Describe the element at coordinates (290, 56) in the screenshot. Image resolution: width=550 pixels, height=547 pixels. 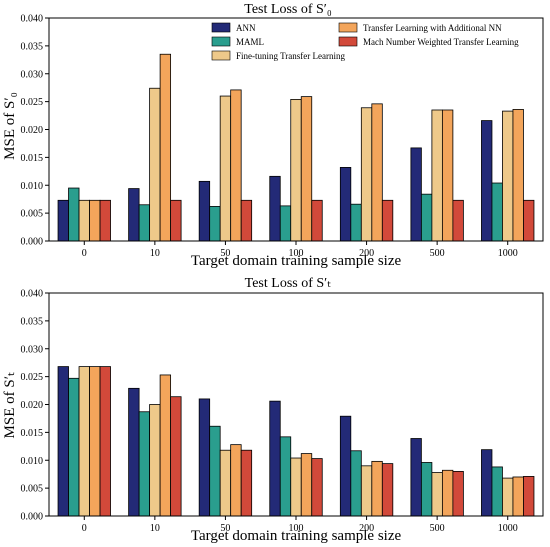
I see `legend-label-fine-tuning: Fine-tuning Transfer Learning` at that location.